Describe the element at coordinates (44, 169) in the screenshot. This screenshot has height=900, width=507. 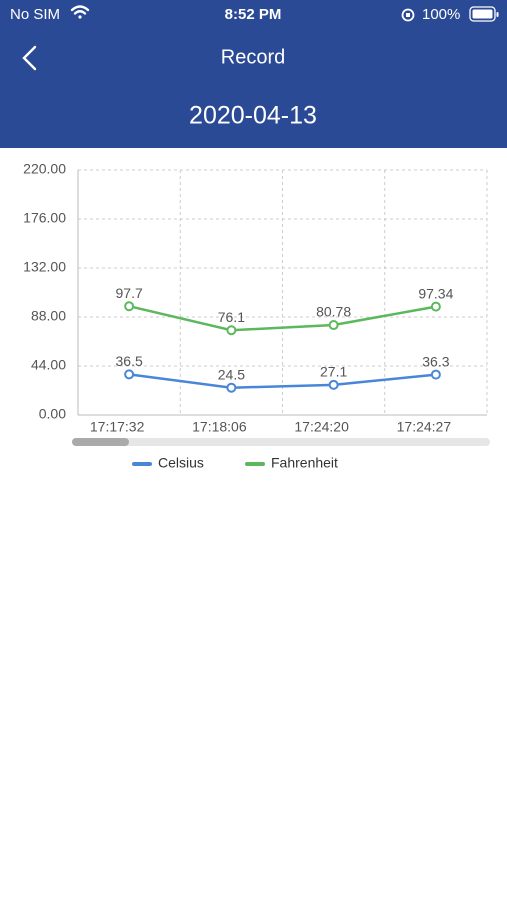
I see `y-tick-label: 220.00` at that location.